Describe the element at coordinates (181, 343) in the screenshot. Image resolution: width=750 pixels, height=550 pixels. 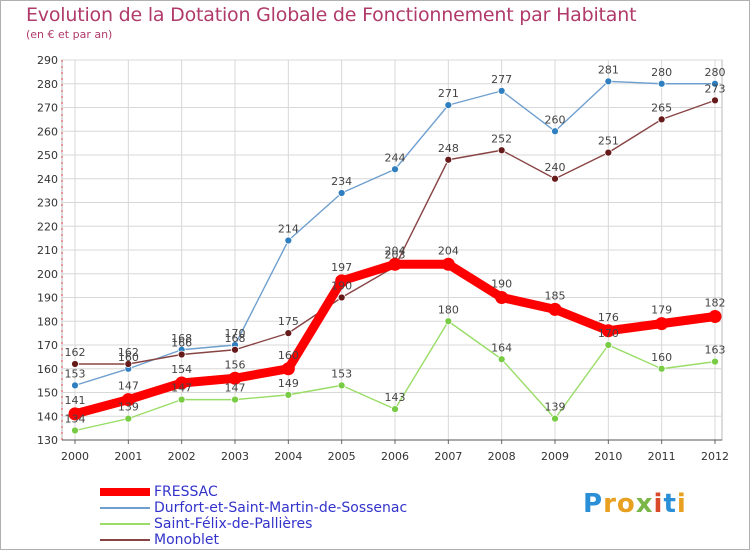
I see `data-label-monoblet: 166` at that location.